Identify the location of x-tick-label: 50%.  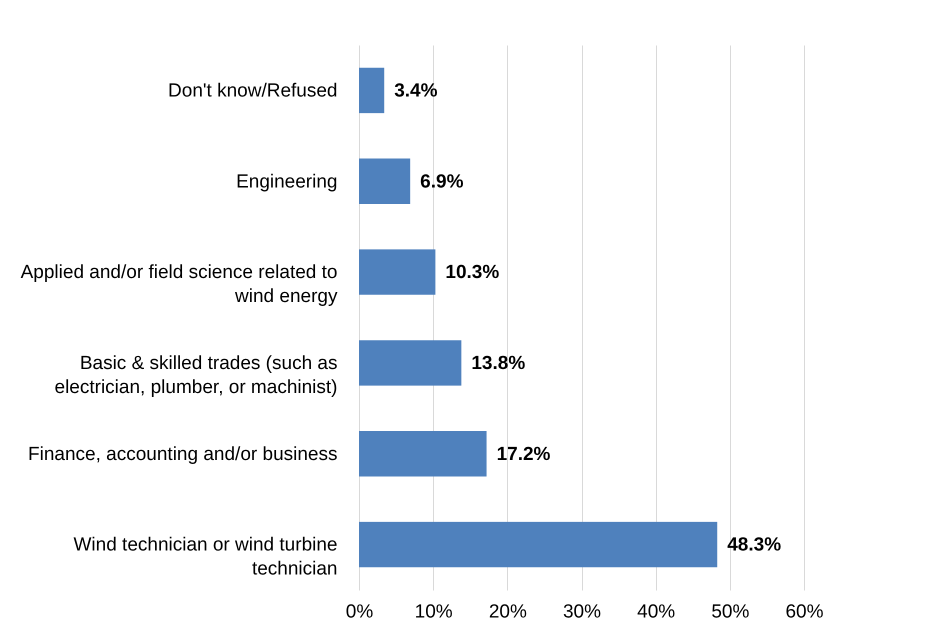
(730, 612).